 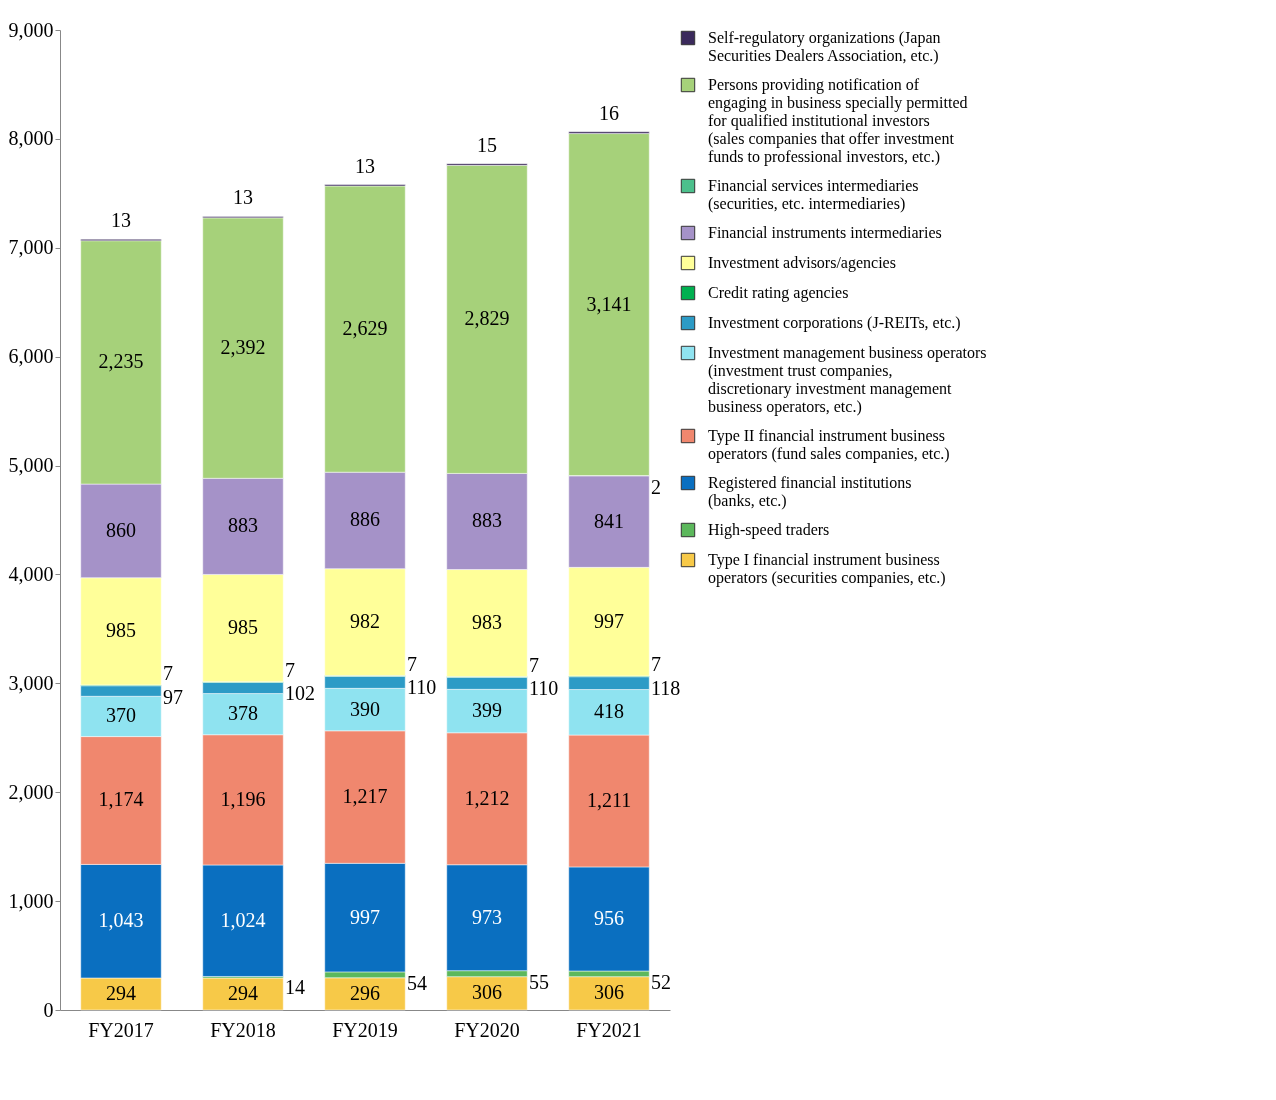 What do you see at coordinates (365, 1029) in the screenshot?
I see `x-tick-label: FY2019` at bounding box center [365, 1029].